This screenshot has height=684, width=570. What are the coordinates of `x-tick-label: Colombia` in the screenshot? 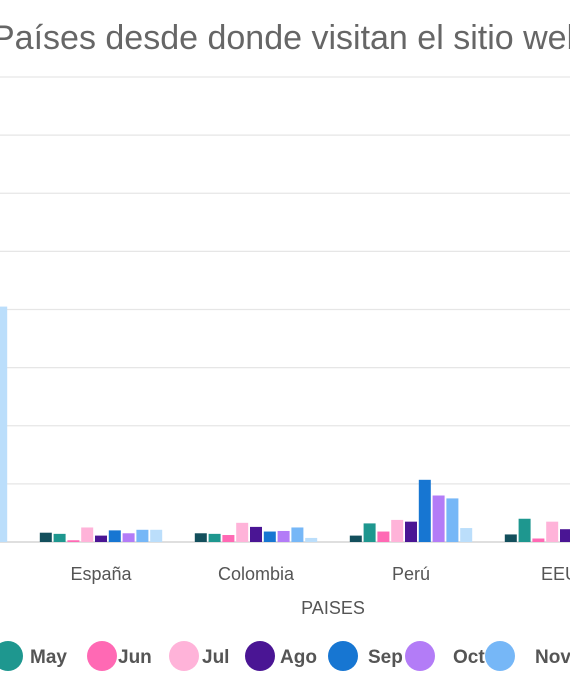 It's located at (256, 574).